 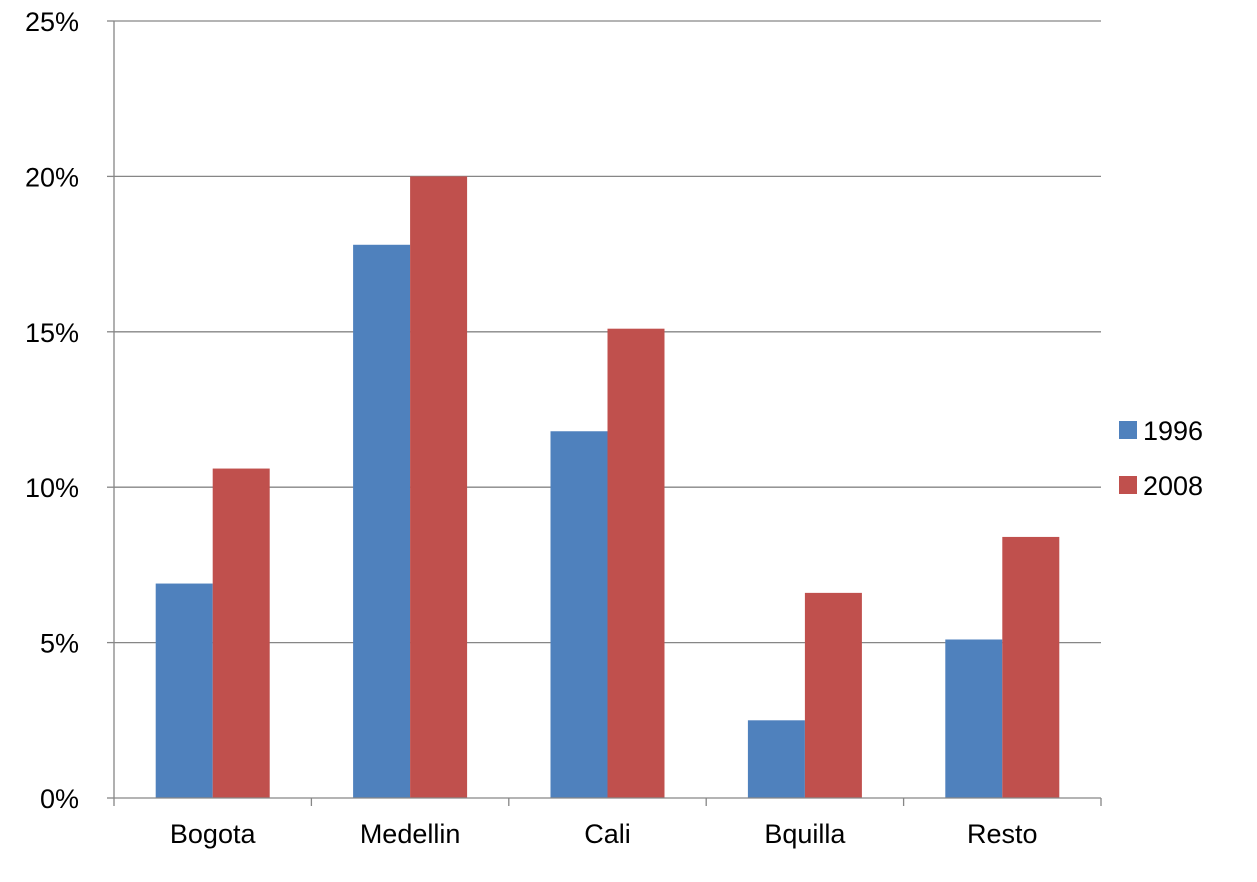 I want to click on bar-1996-medellin, so click(x=382, y=521).